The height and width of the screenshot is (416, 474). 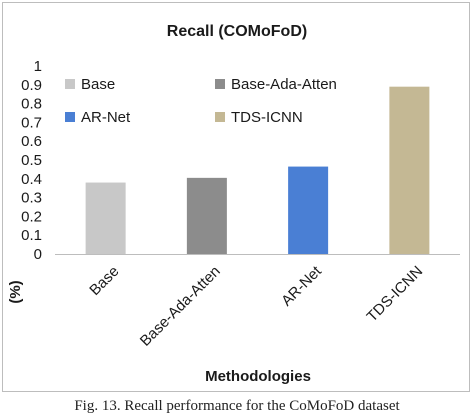 I want to click on x-category-label: Base-Ada-Atten, so click(x=180, y=306).